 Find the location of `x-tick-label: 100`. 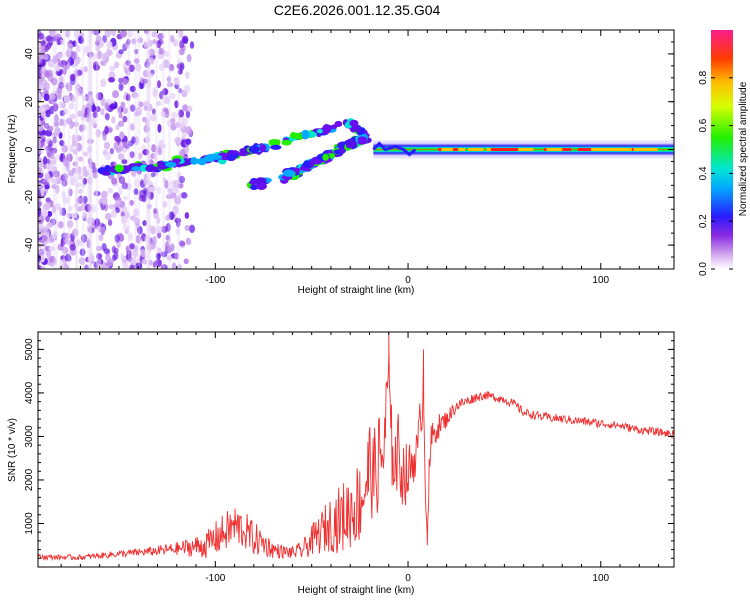

x-tick-label: 100 is located at coordinates (600, 578).